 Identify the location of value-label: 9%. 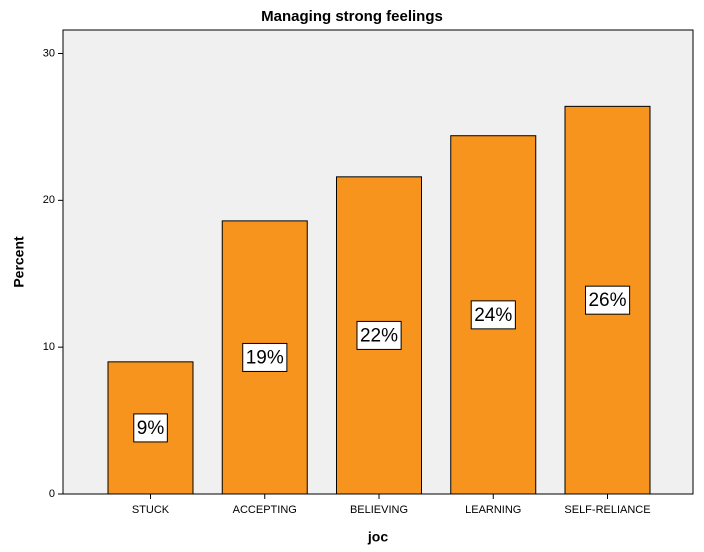
(151, 428).